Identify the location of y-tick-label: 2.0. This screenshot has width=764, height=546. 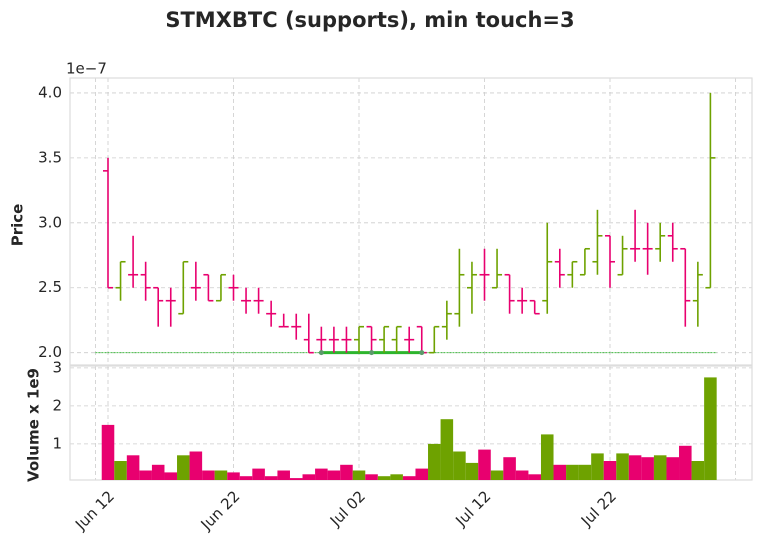
(50, 352).